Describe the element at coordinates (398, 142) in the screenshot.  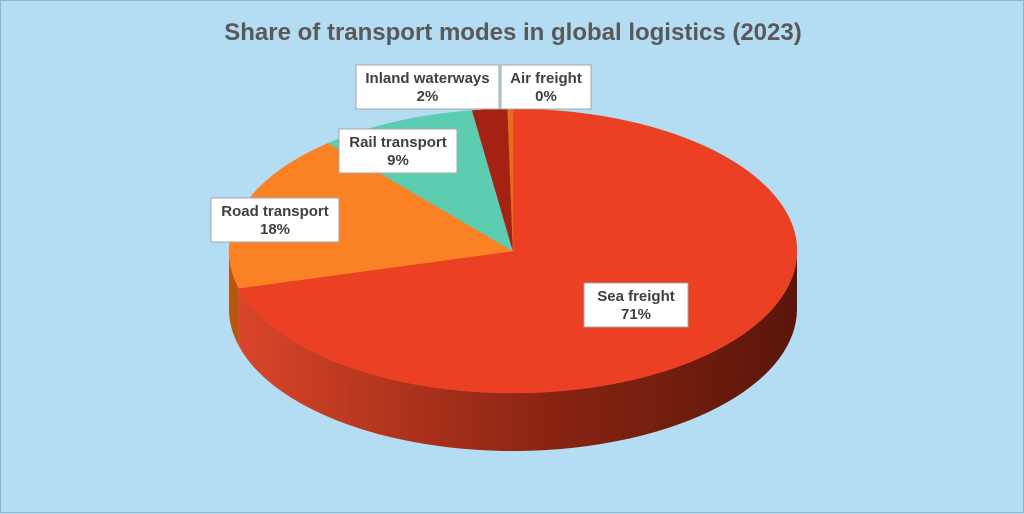
I see `data-label-category: Rail transport` at that location.